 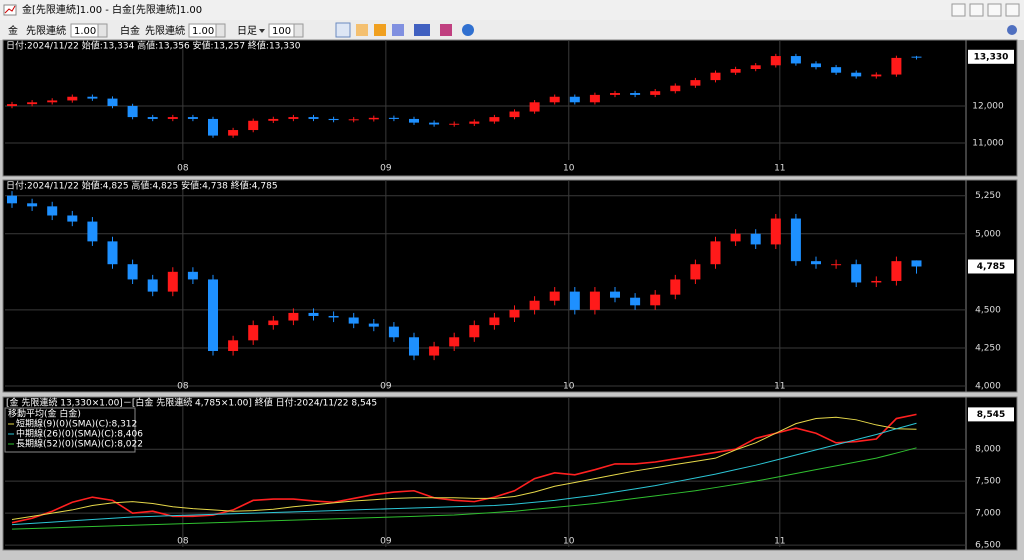 I want to click on y-tick-label: 4,500, so click(x=988, y=310).